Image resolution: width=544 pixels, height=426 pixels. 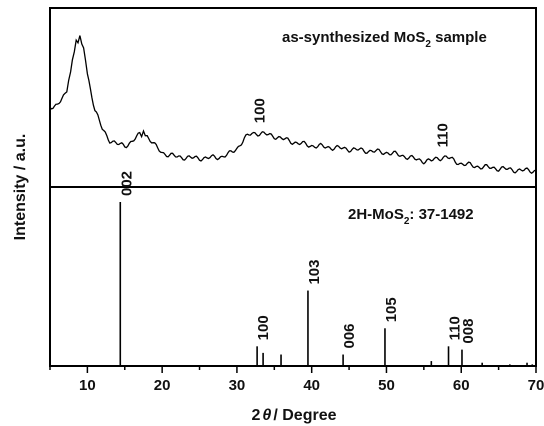 I want to click on x-axis-ticks: 10 20 30 40 50 60 70, so click(x=296, y=380).